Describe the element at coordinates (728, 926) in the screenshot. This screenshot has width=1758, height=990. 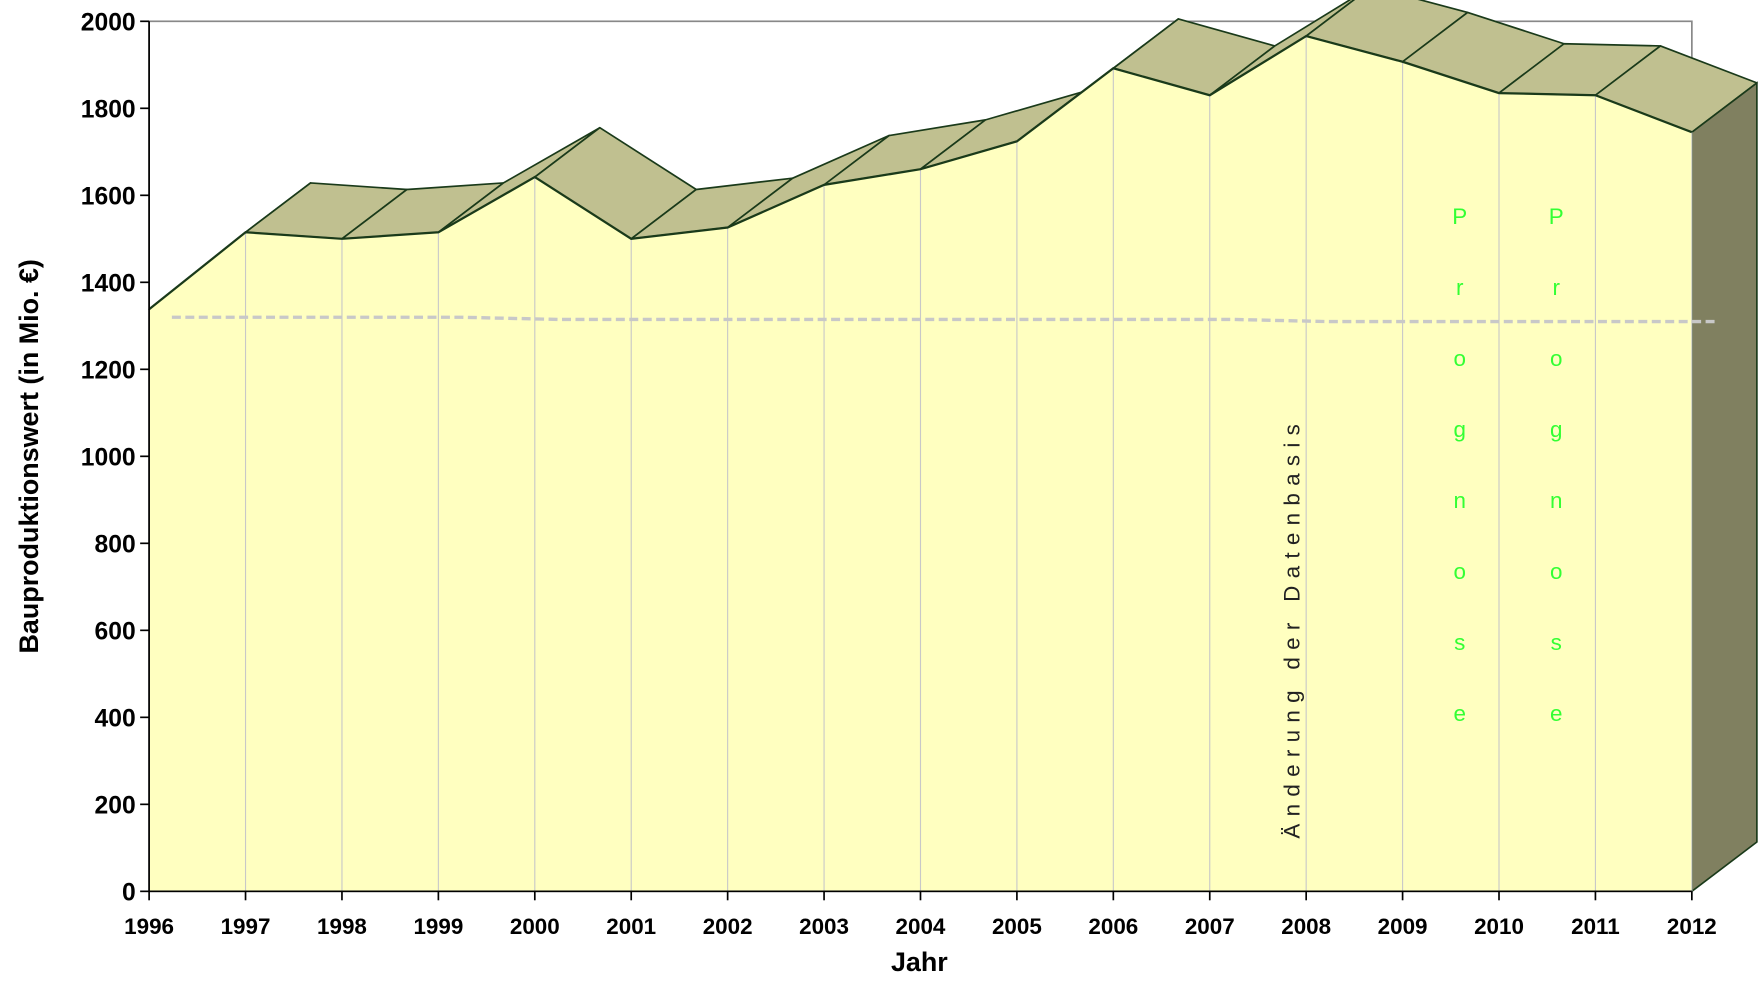
I see `x-tick-label: 2002` at that location.